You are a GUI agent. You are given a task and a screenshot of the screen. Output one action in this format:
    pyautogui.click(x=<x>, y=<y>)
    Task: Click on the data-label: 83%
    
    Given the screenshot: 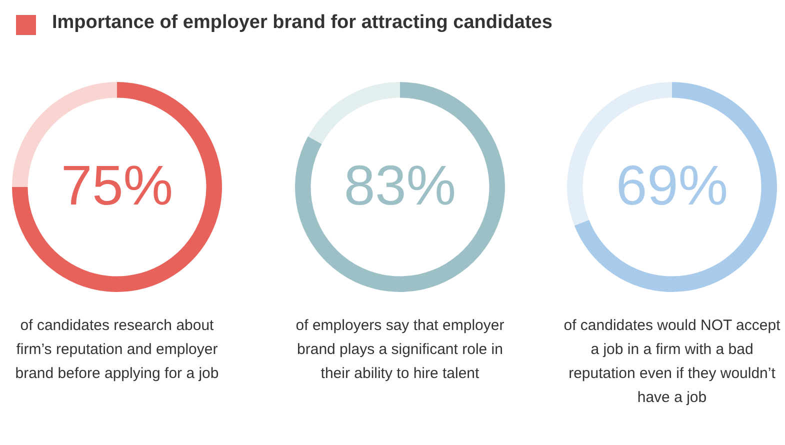 What is the action you would take?
    pyautogui.click(x=400, y=184)
    